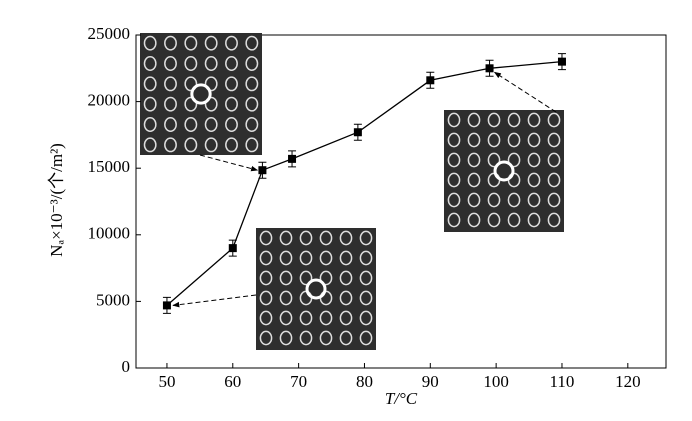  I want to click on x-tick-label: 70, so click(298, 381).